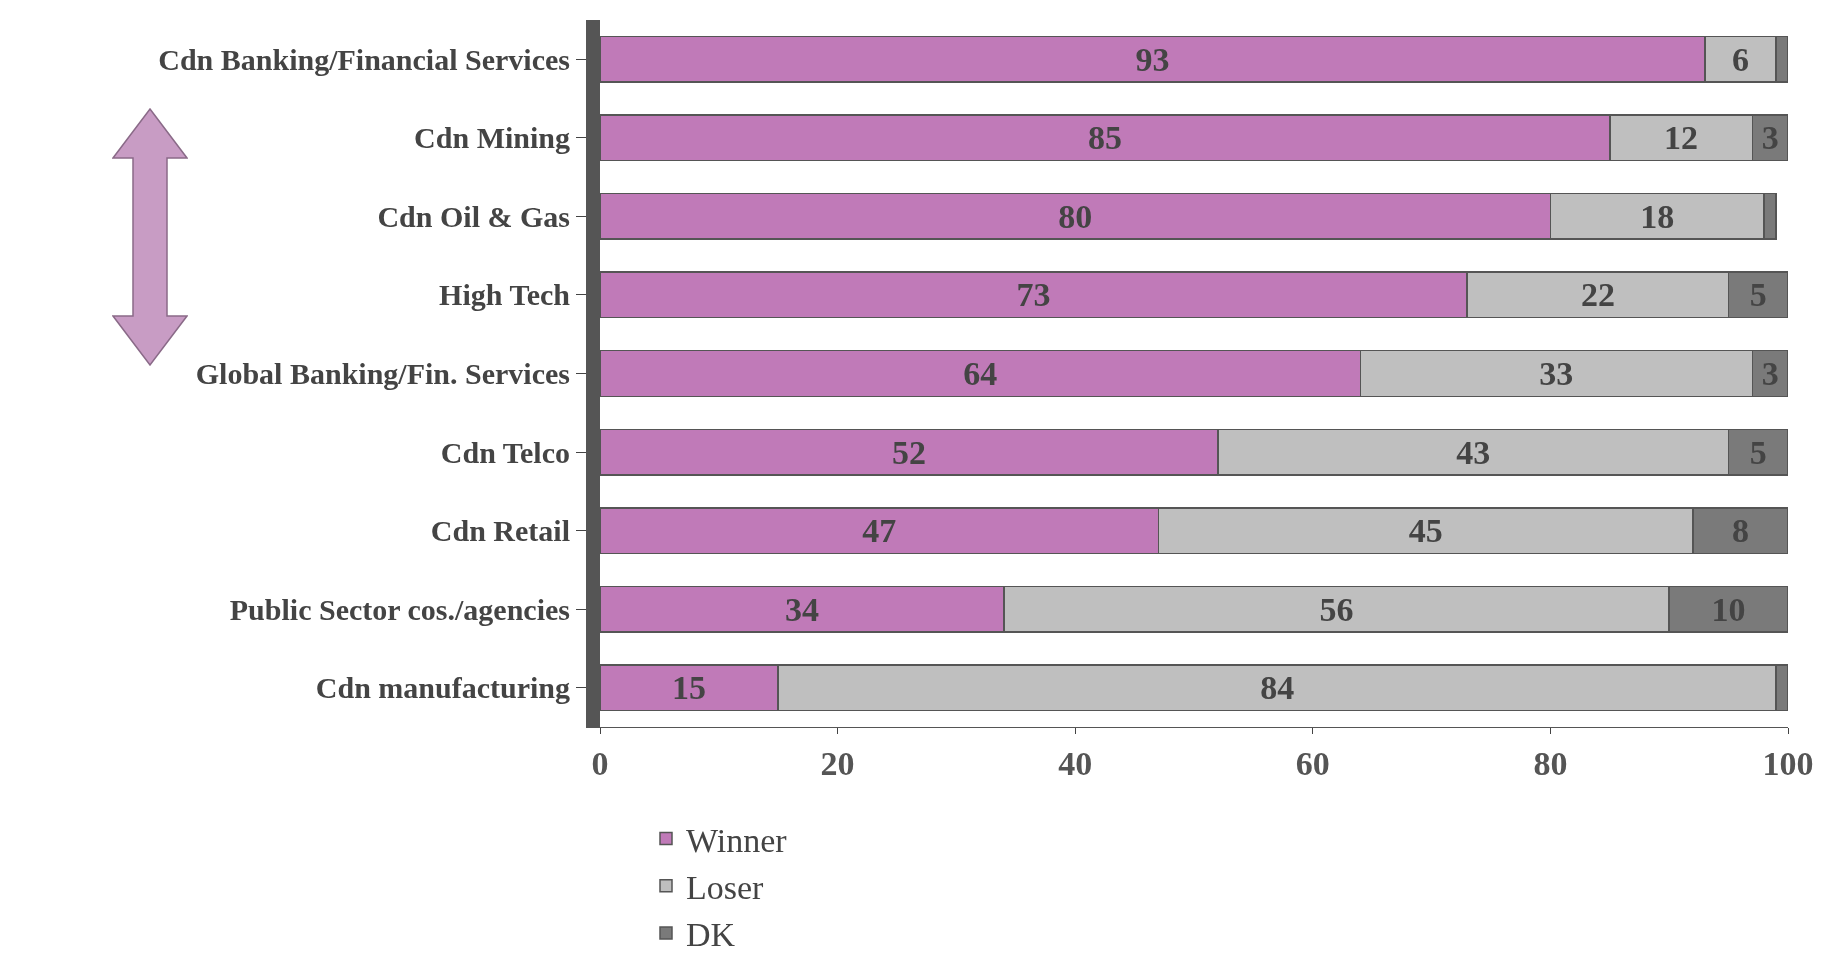 The height and width of the screenshot is (962, 1828). I want to click on x-tick-label: 40, so click(1075, 763).